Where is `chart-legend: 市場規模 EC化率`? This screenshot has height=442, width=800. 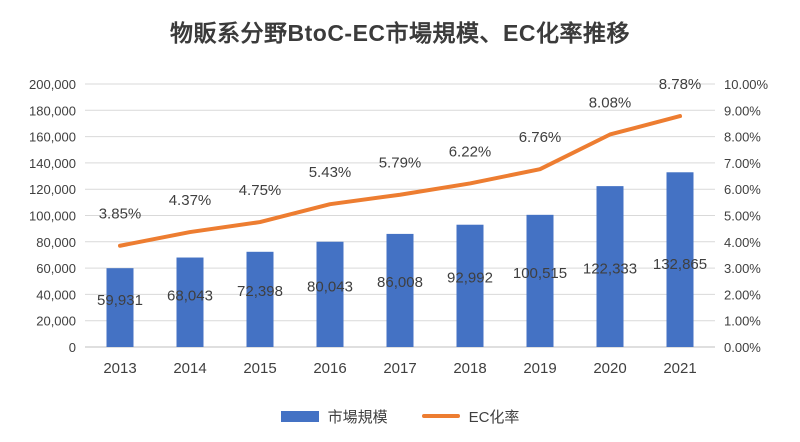 chart-legend: 市場規模 EC化率 is located at coordinates (400, 416).